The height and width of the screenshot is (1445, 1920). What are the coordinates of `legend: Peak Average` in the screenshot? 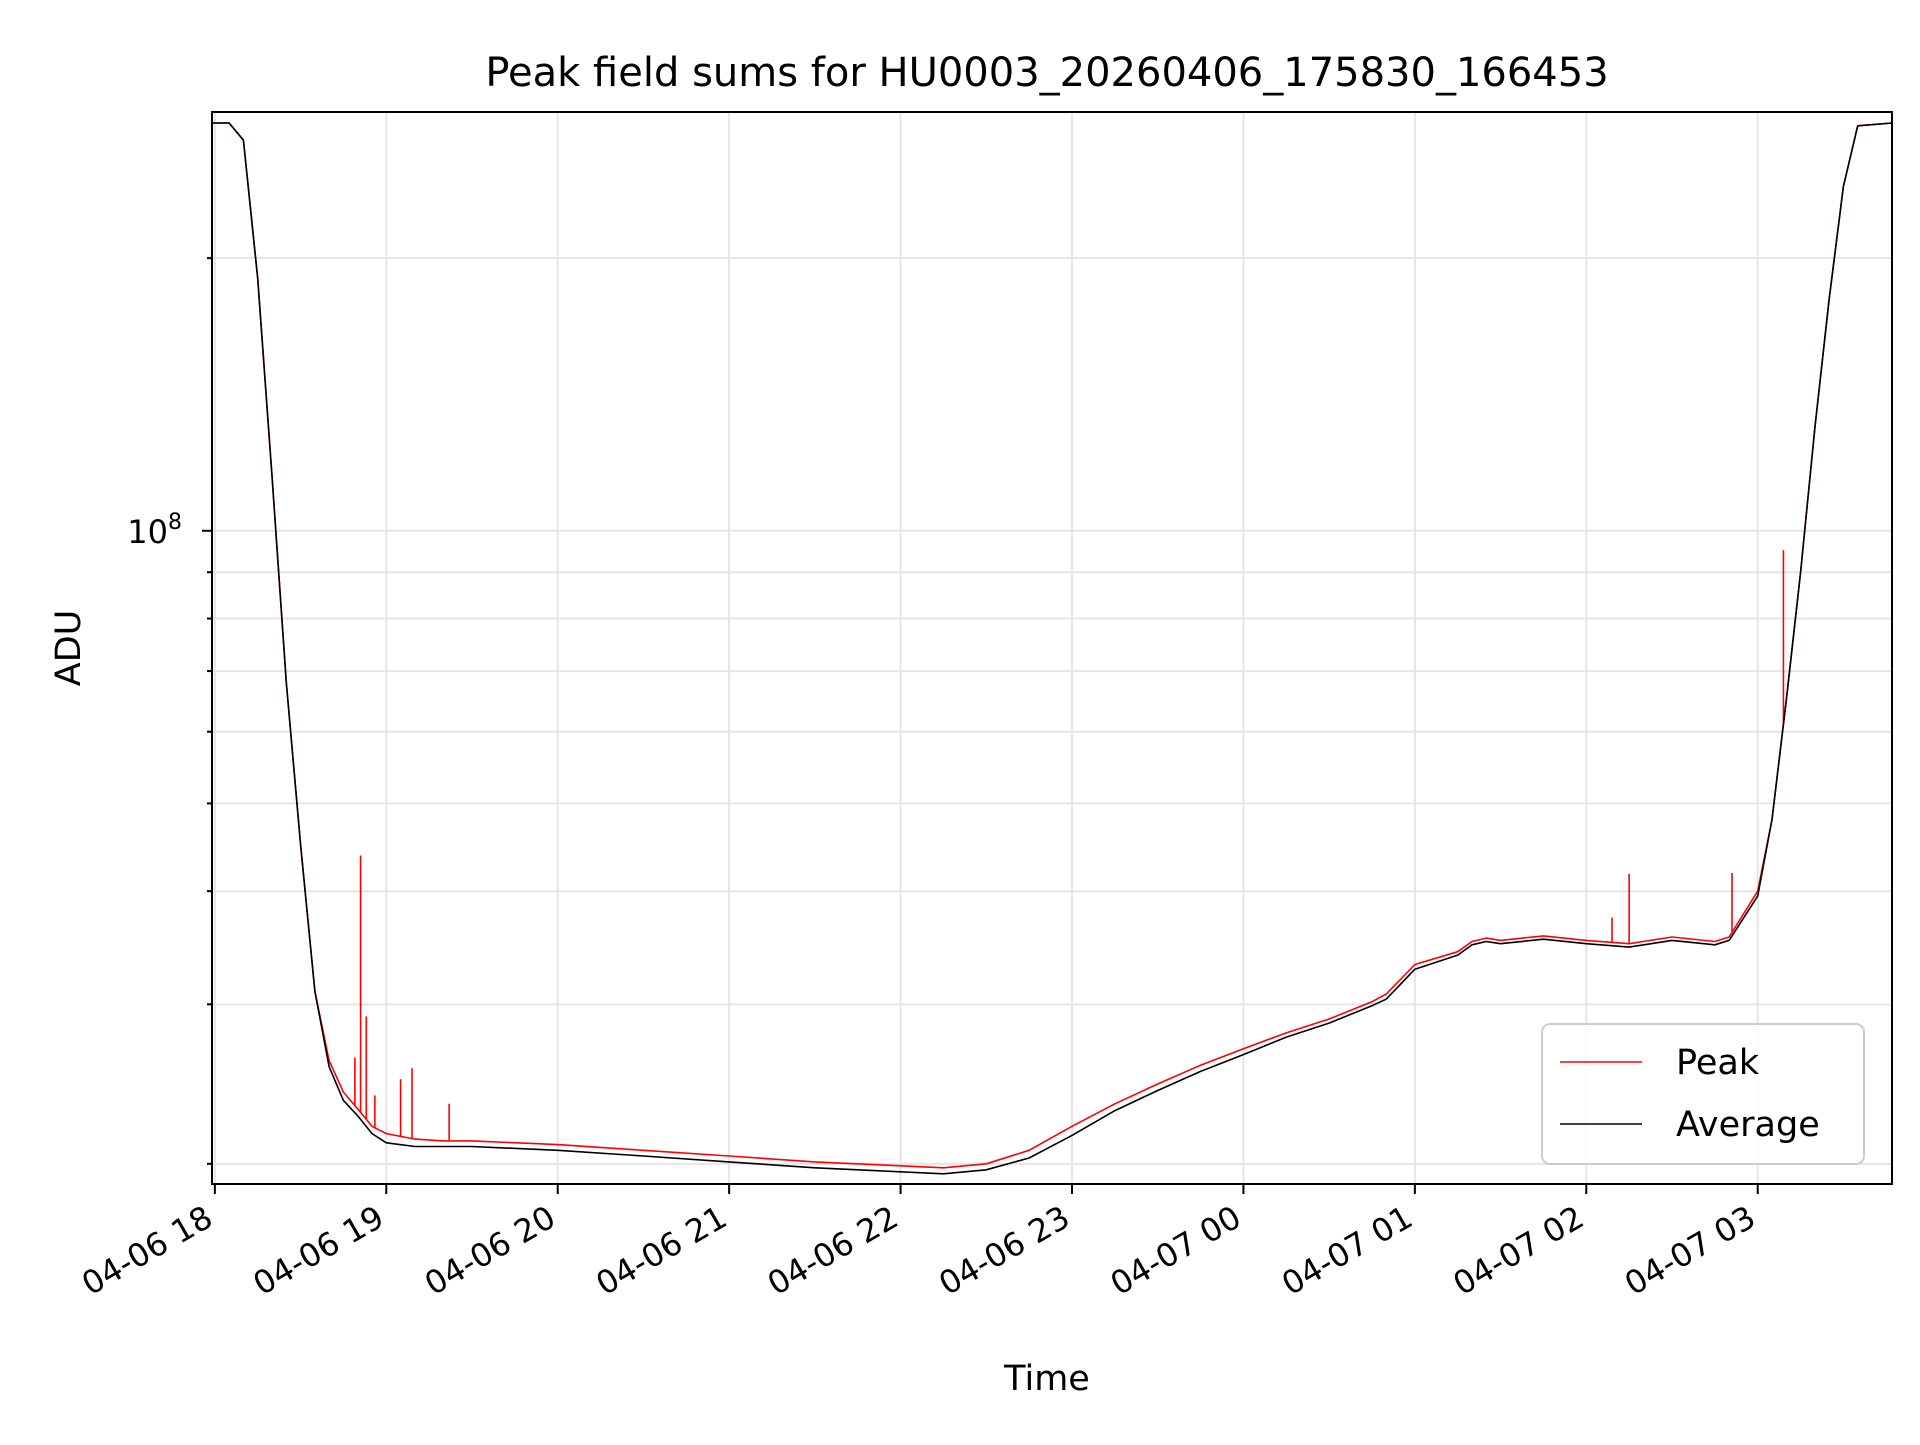 It's located at (1703, 1094).